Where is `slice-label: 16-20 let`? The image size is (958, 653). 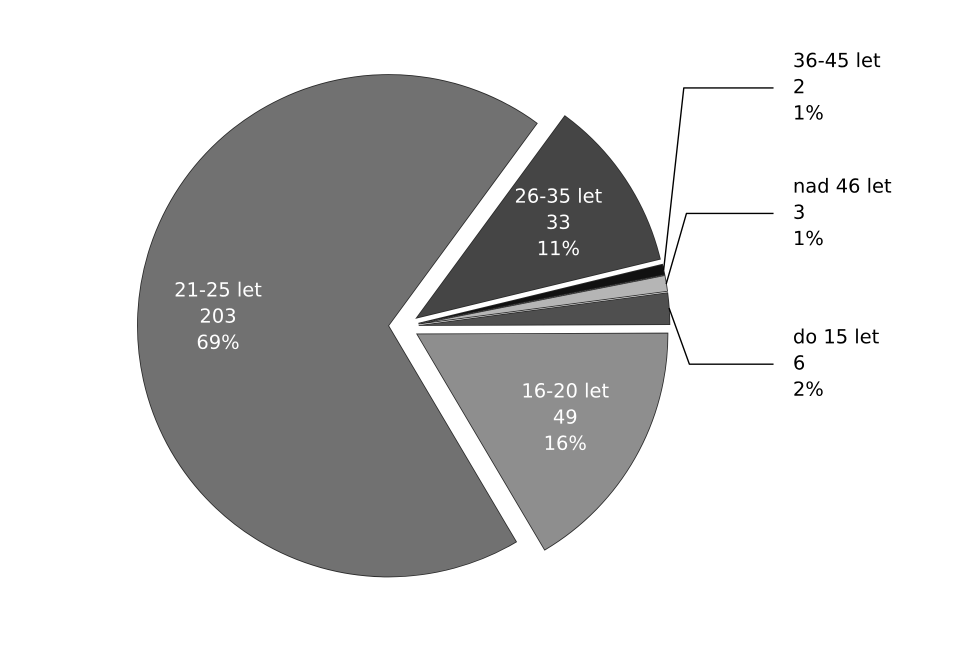 slice-label: 16-20 let is located at coordinates (566, 390).